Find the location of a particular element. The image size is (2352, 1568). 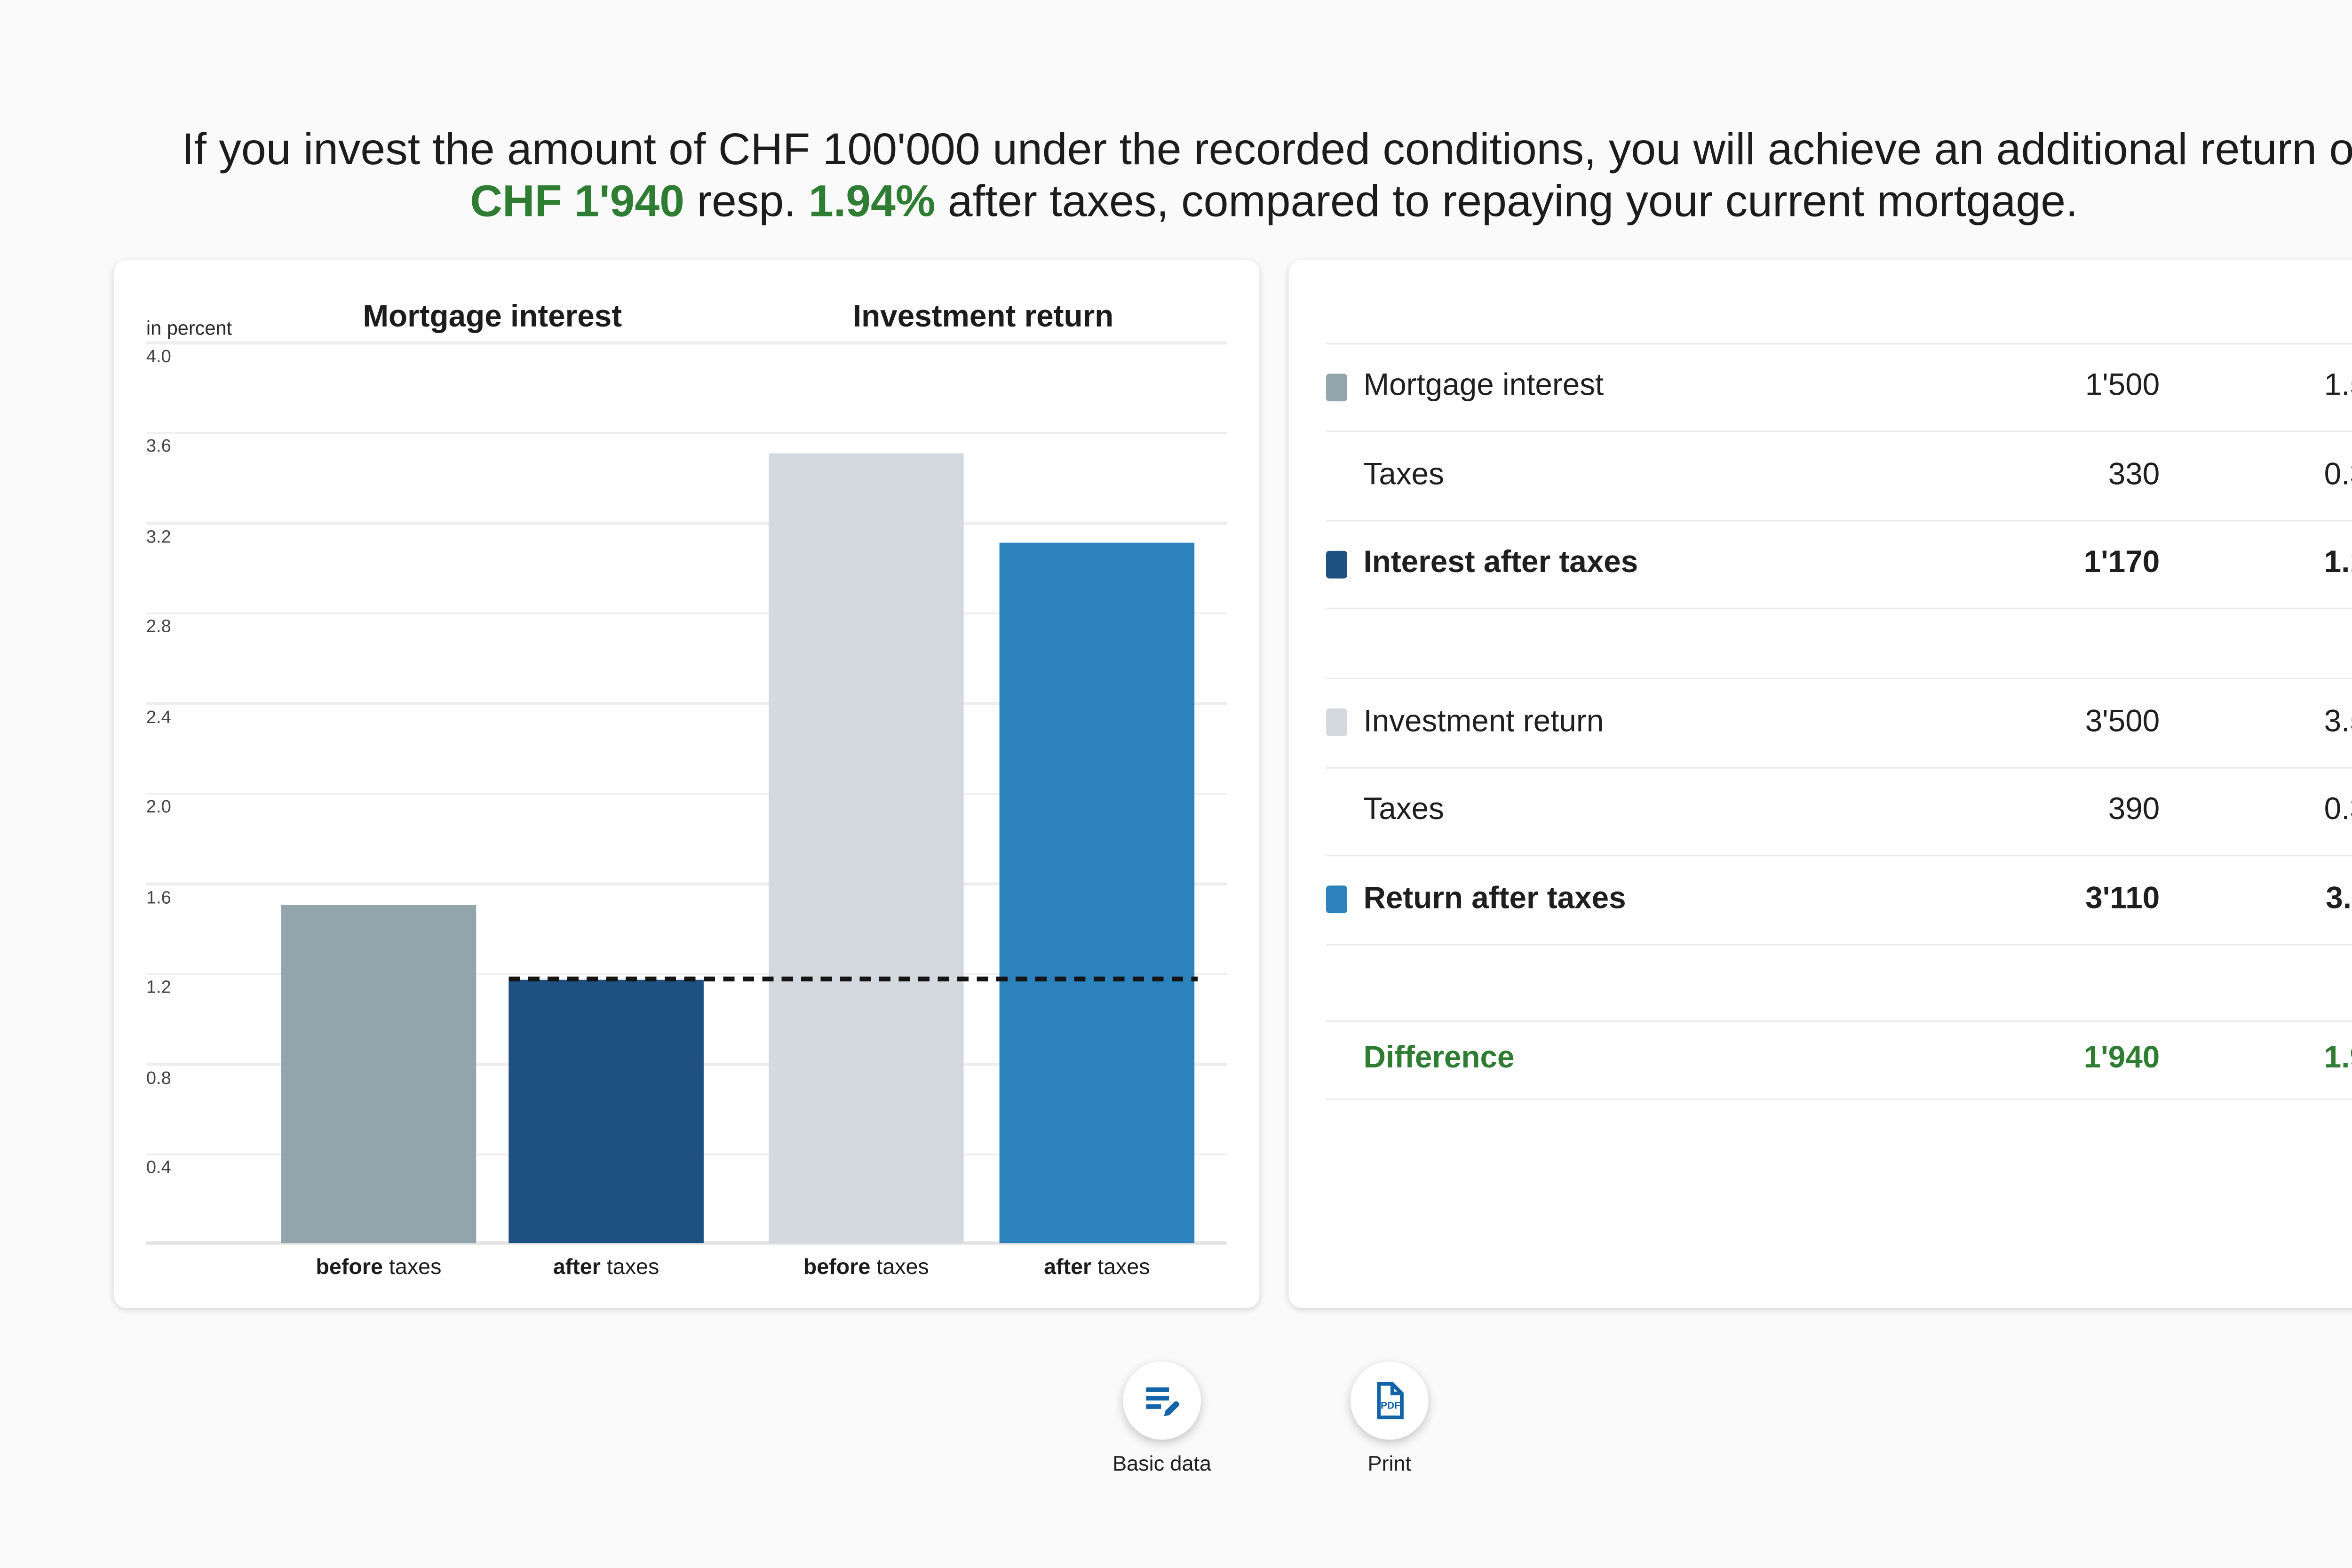

row-percent: 1.17% is located at coordinates (2338, 563).